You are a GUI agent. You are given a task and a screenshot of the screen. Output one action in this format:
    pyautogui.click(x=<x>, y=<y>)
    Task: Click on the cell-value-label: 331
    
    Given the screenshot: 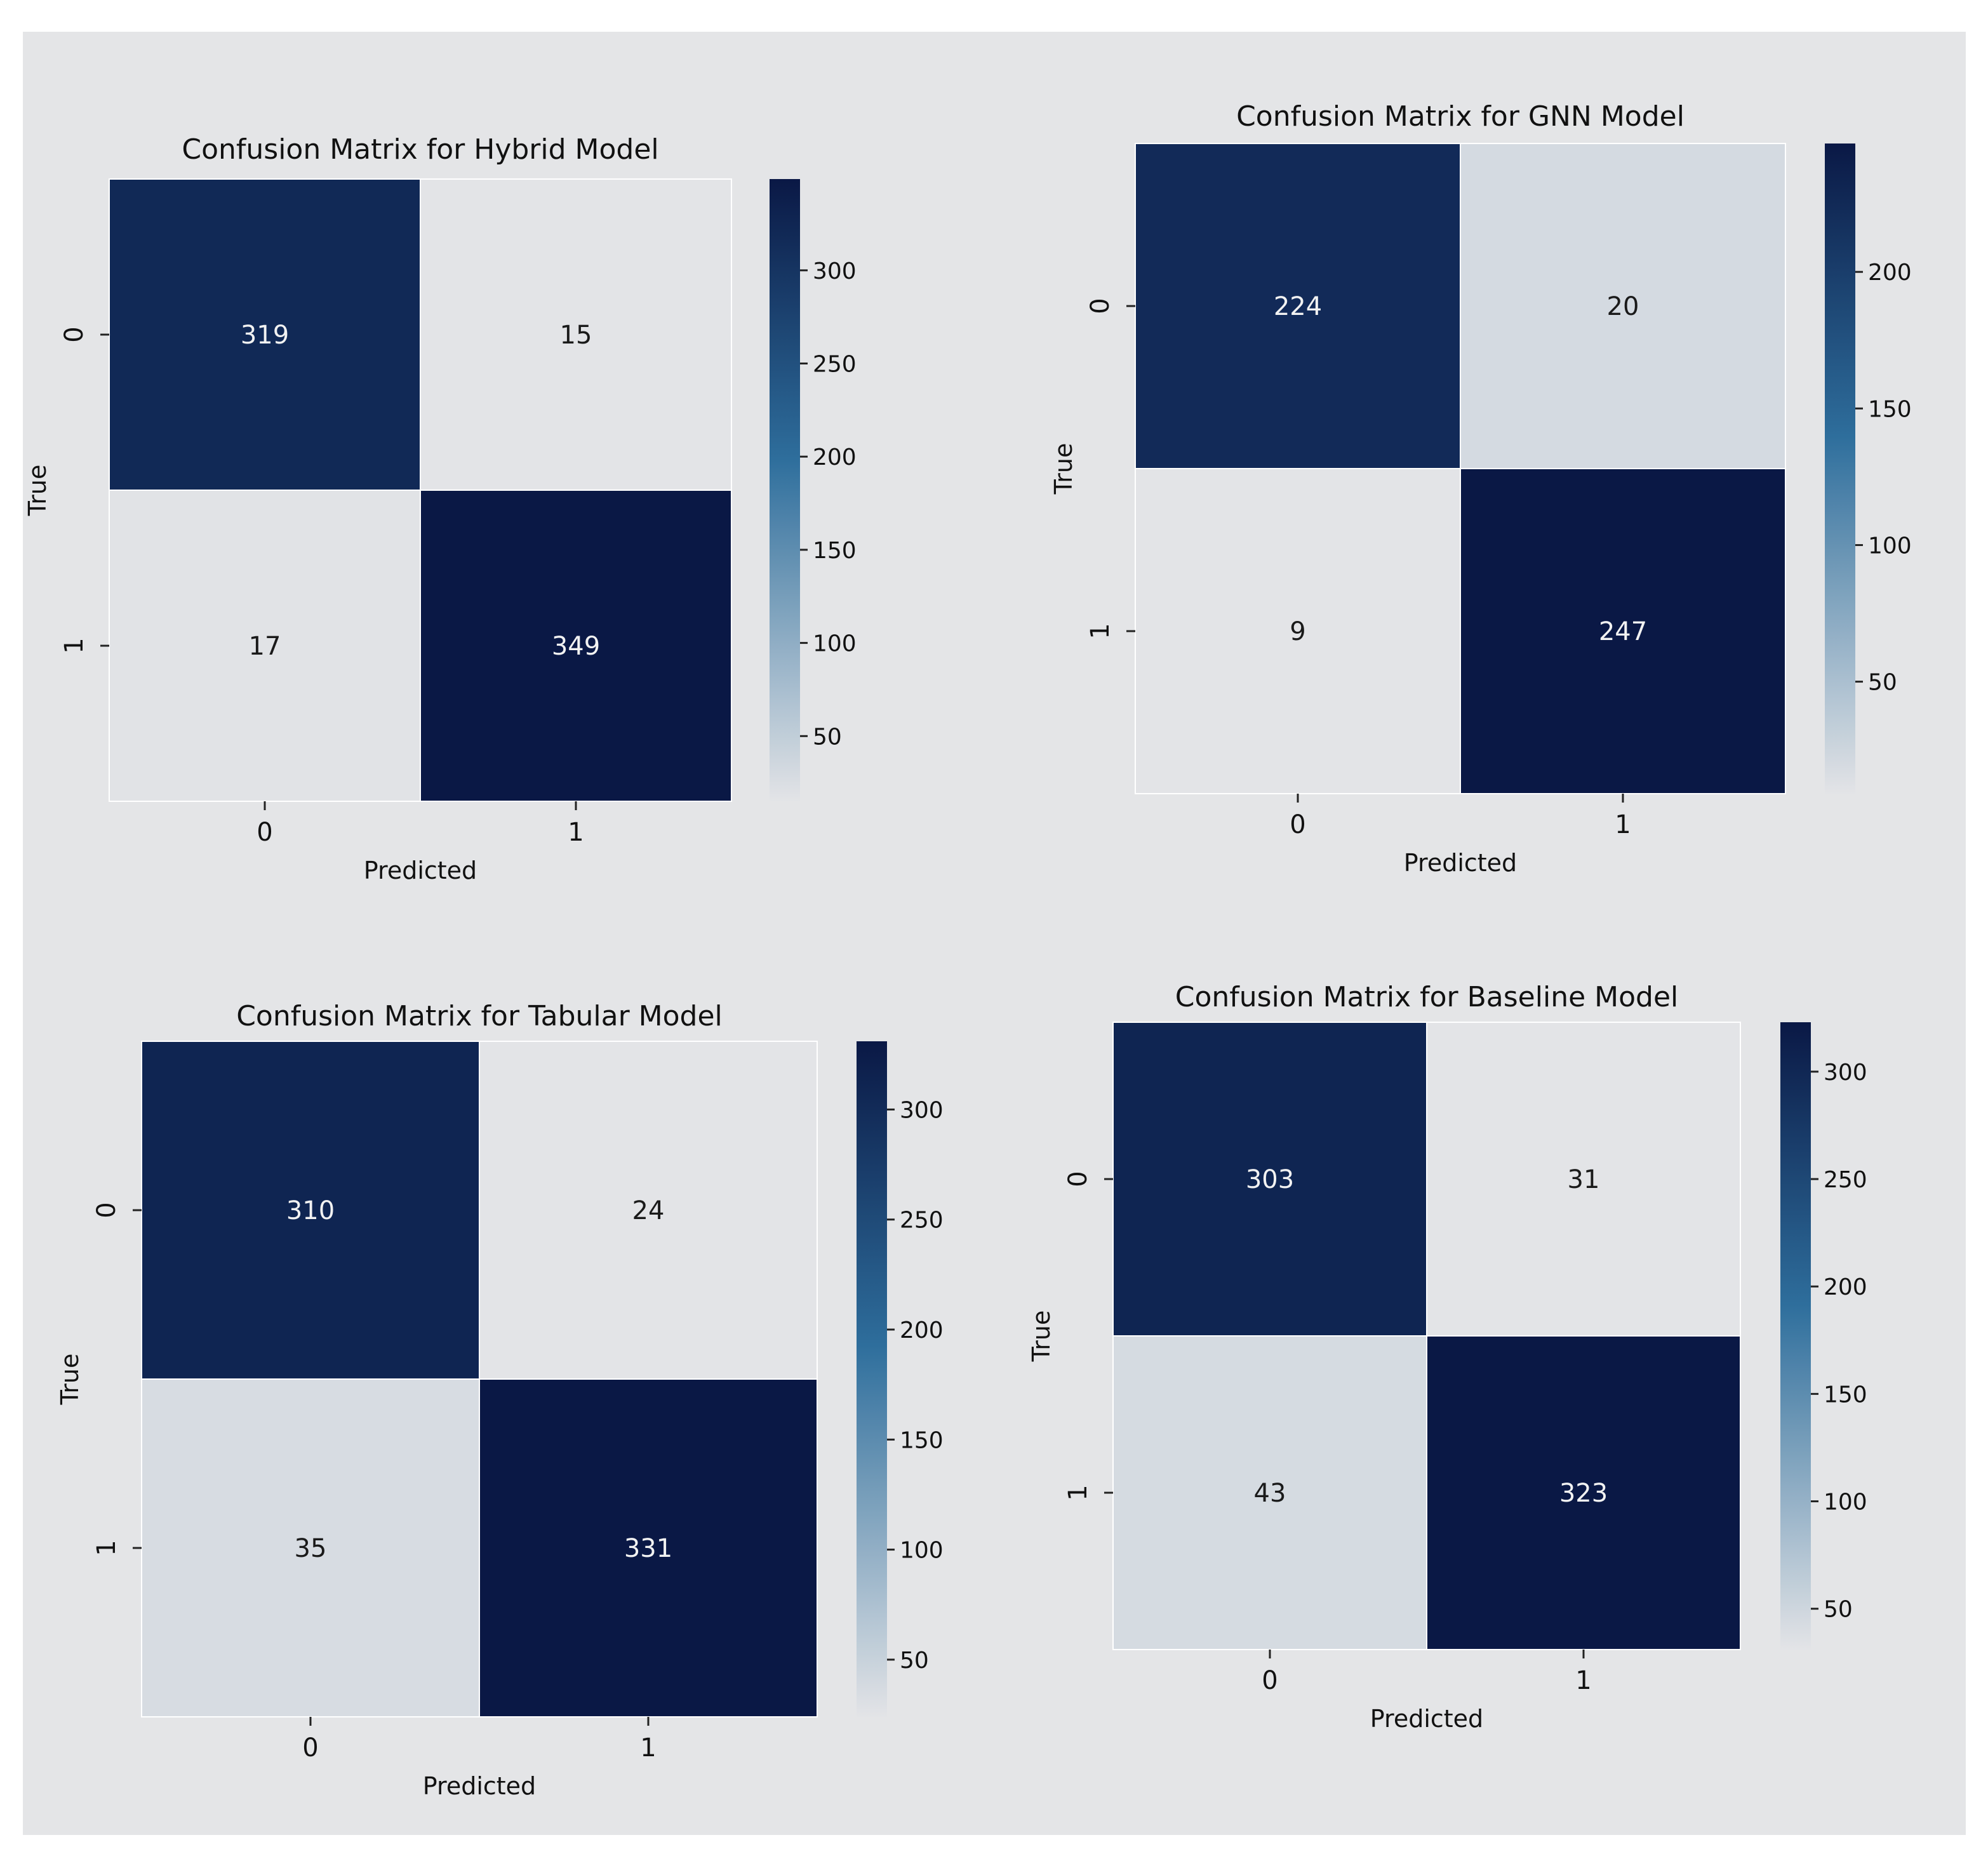 What is the action you would take?
    pyautogui.click(x=648, y=1548)
    